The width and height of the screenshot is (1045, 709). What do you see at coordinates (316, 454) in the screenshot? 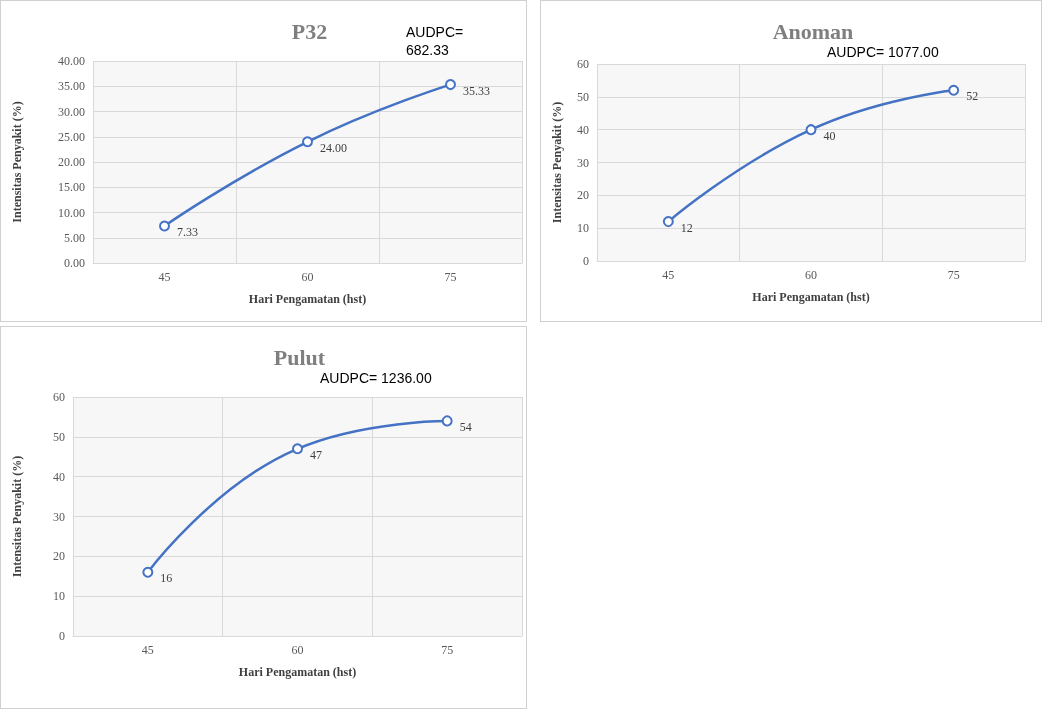
I see `data-label: 47` at bounding box center [316, 454].